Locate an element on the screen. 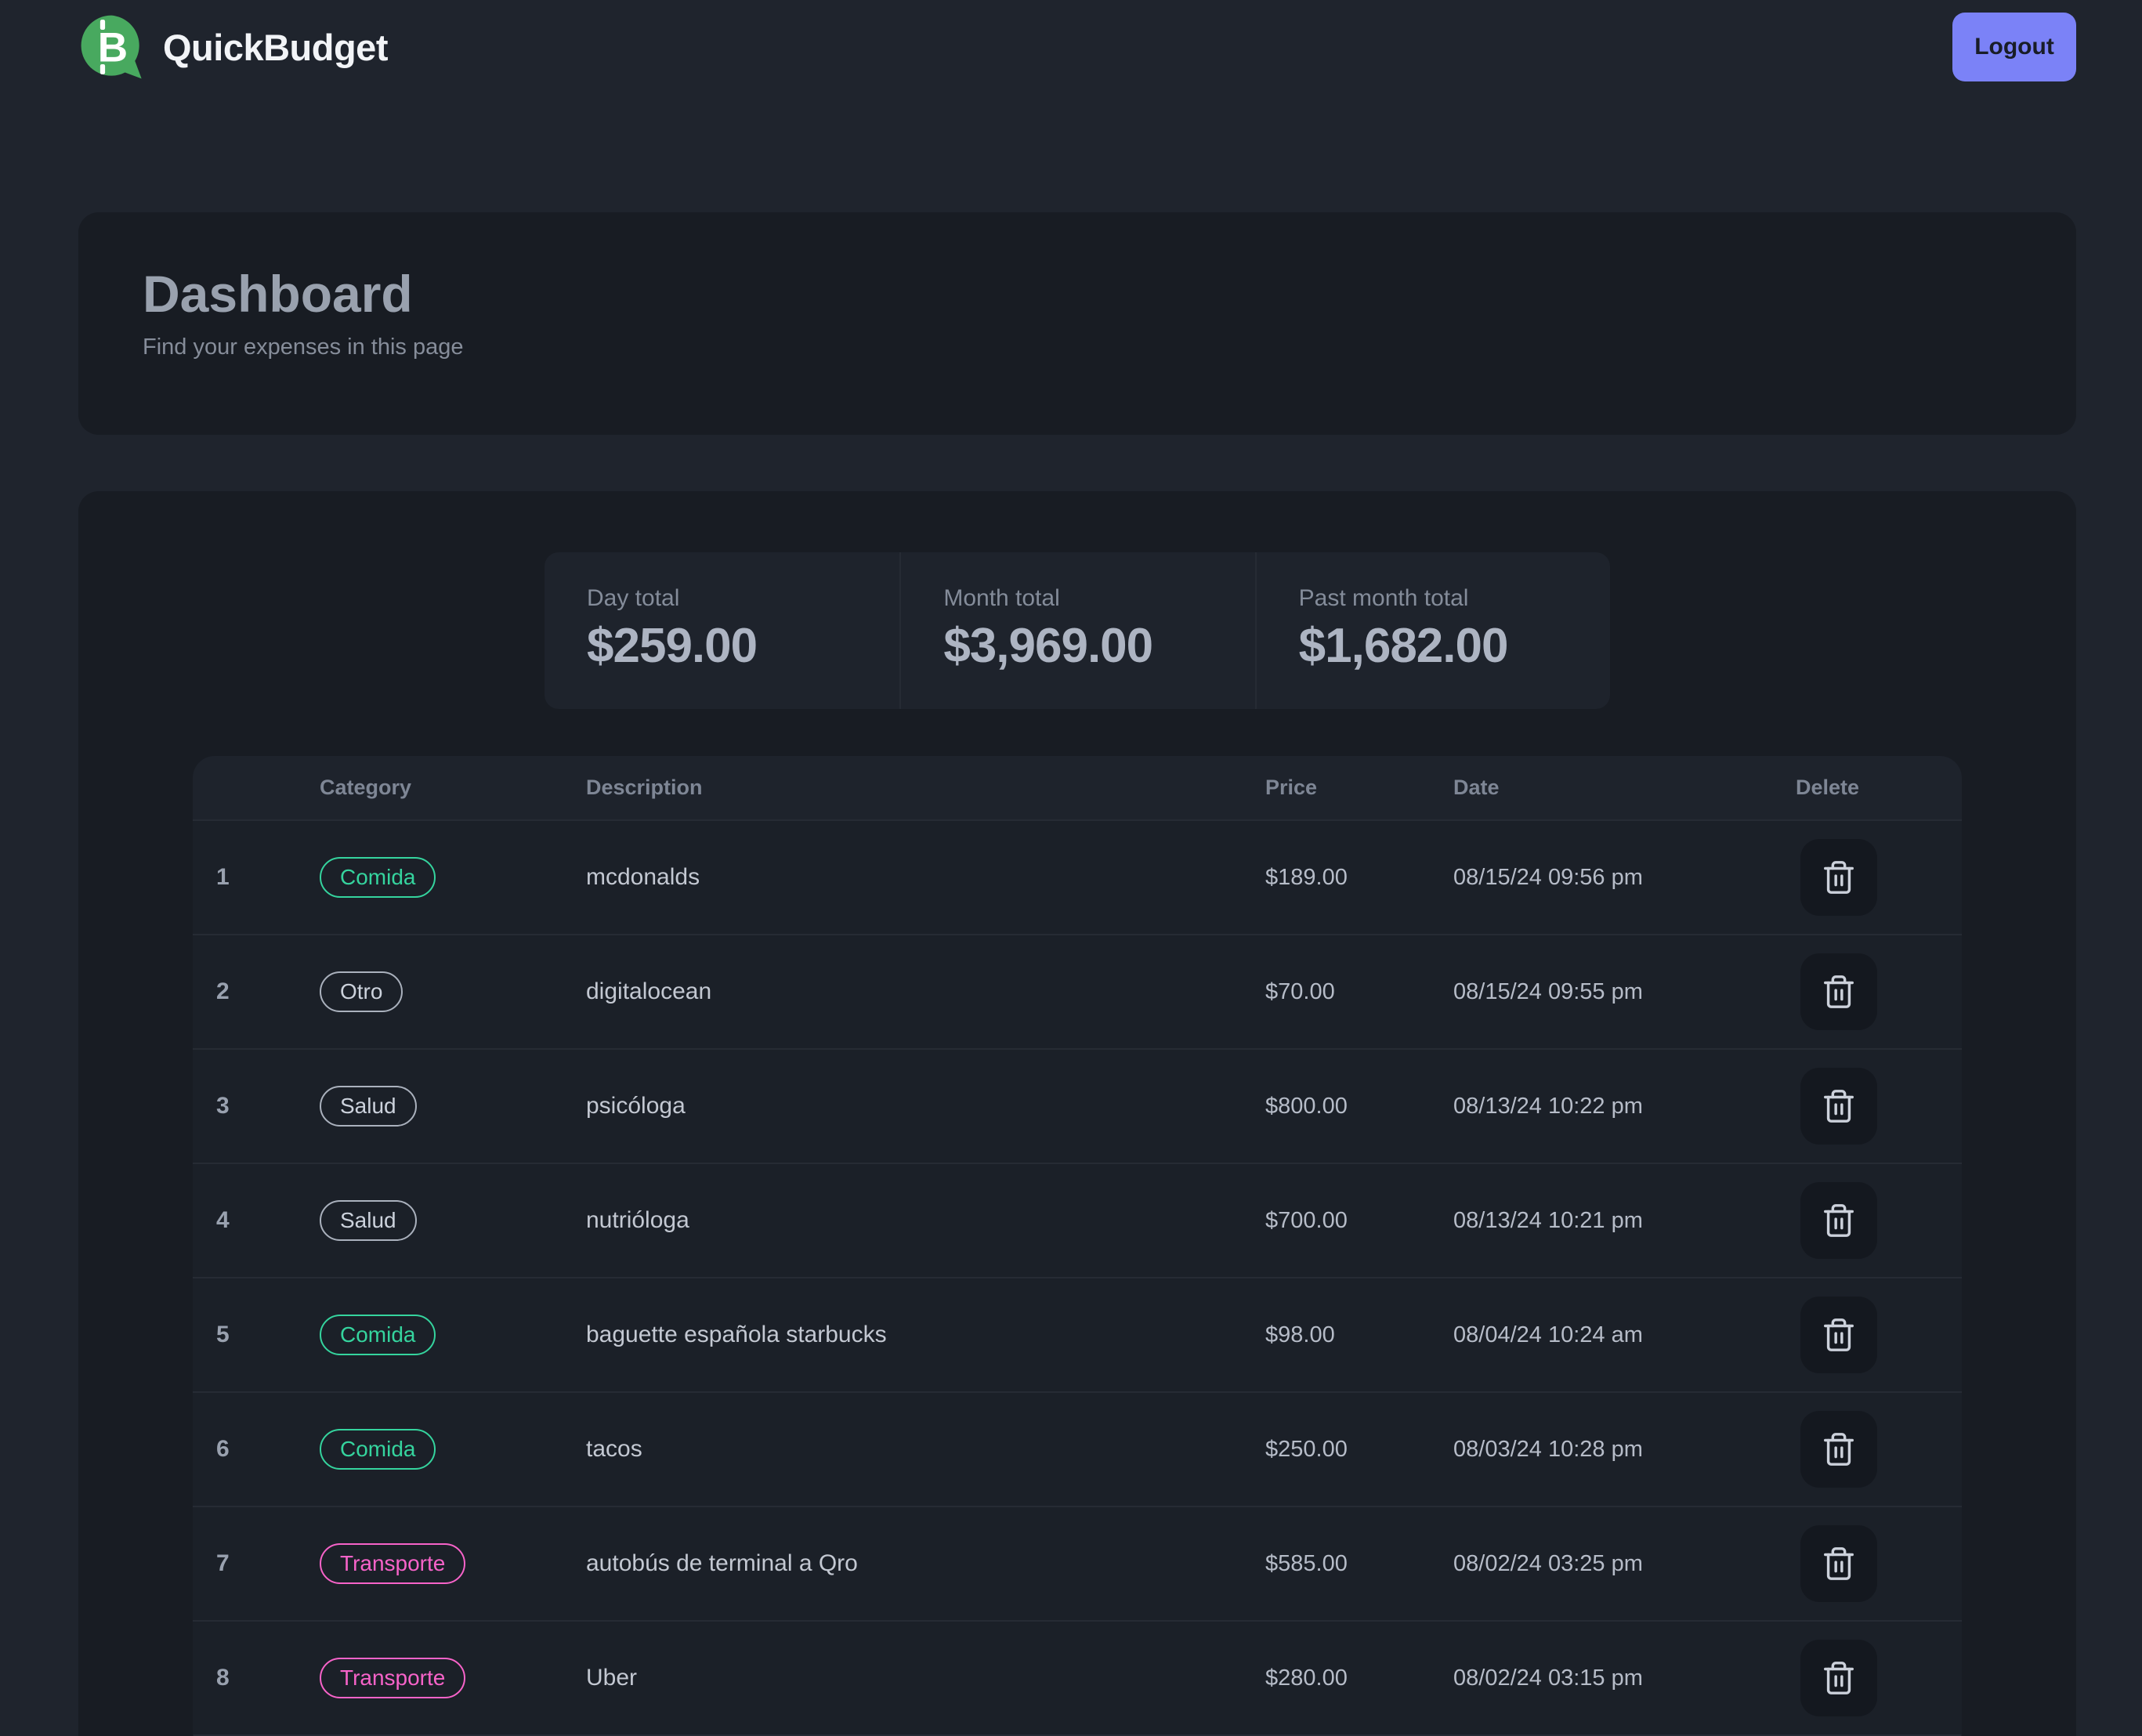  day-total-card: Day total $259.00 is located at coordinates (722, 630).